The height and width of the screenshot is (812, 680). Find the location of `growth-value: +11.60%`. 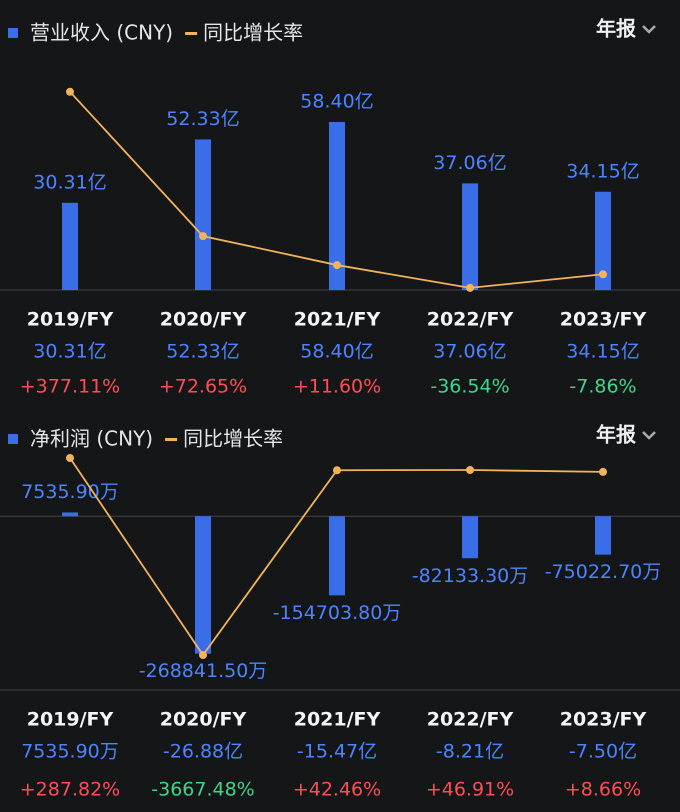

growth-value: +11.60% is located at coordinates (337, 387).